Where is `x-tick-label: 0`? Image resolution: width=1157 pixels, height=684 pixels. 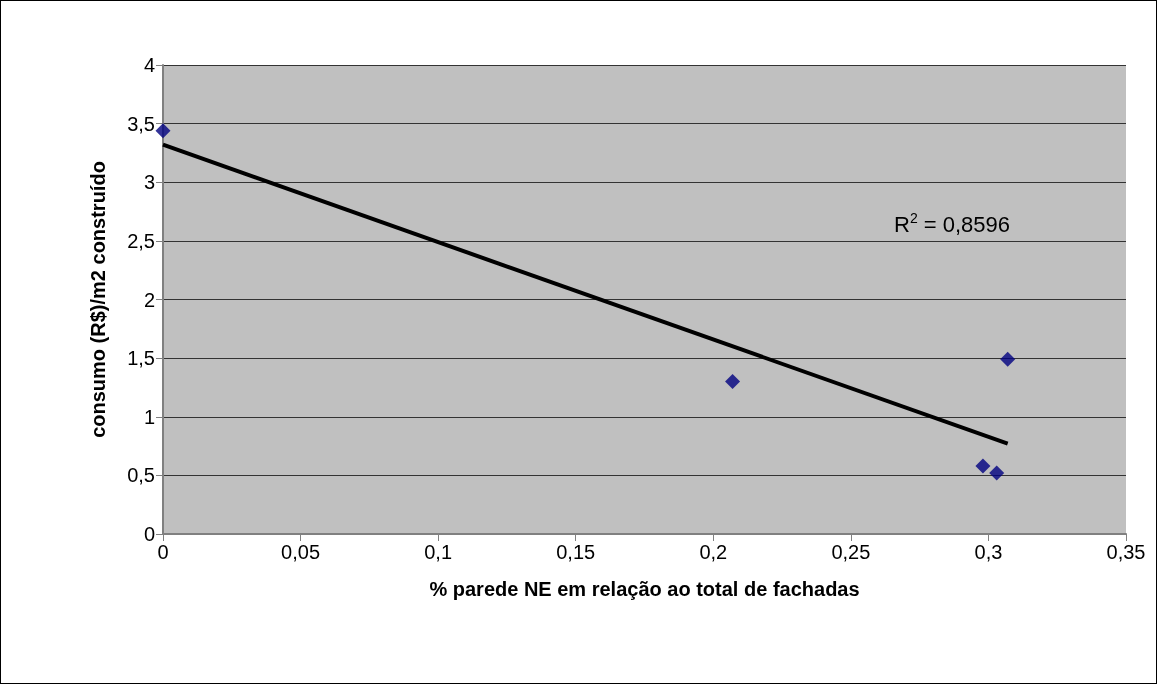 x-tick-label: 0 is located at coordinates (163, 552).